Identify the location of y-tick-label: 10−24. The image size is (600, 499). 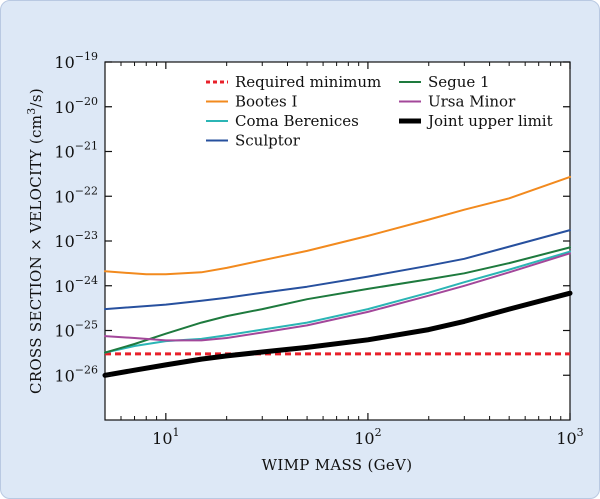
(76, 285).